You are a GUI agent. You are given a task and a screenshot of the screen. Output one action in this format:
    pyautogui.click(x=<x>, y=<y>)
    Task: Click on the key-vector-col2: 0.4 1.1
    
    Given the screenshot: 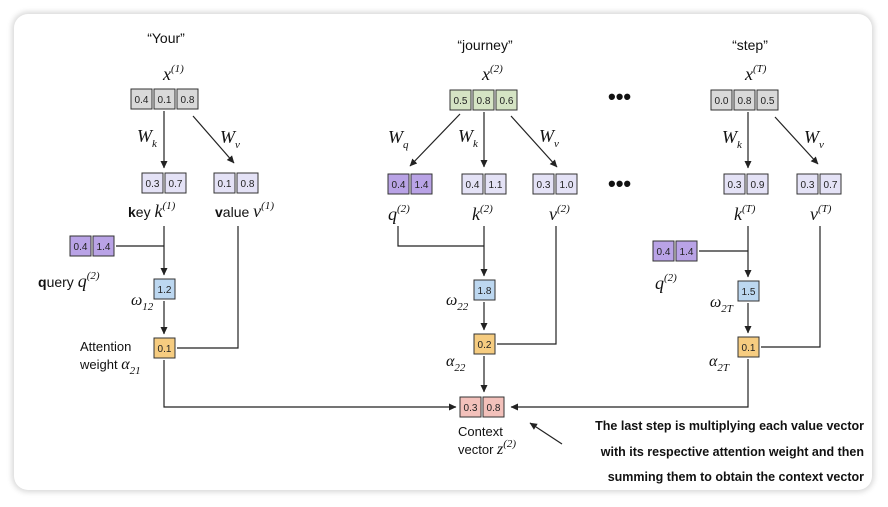 What is the action you would take?
    pyautogui.click(x=484, y=184)
    